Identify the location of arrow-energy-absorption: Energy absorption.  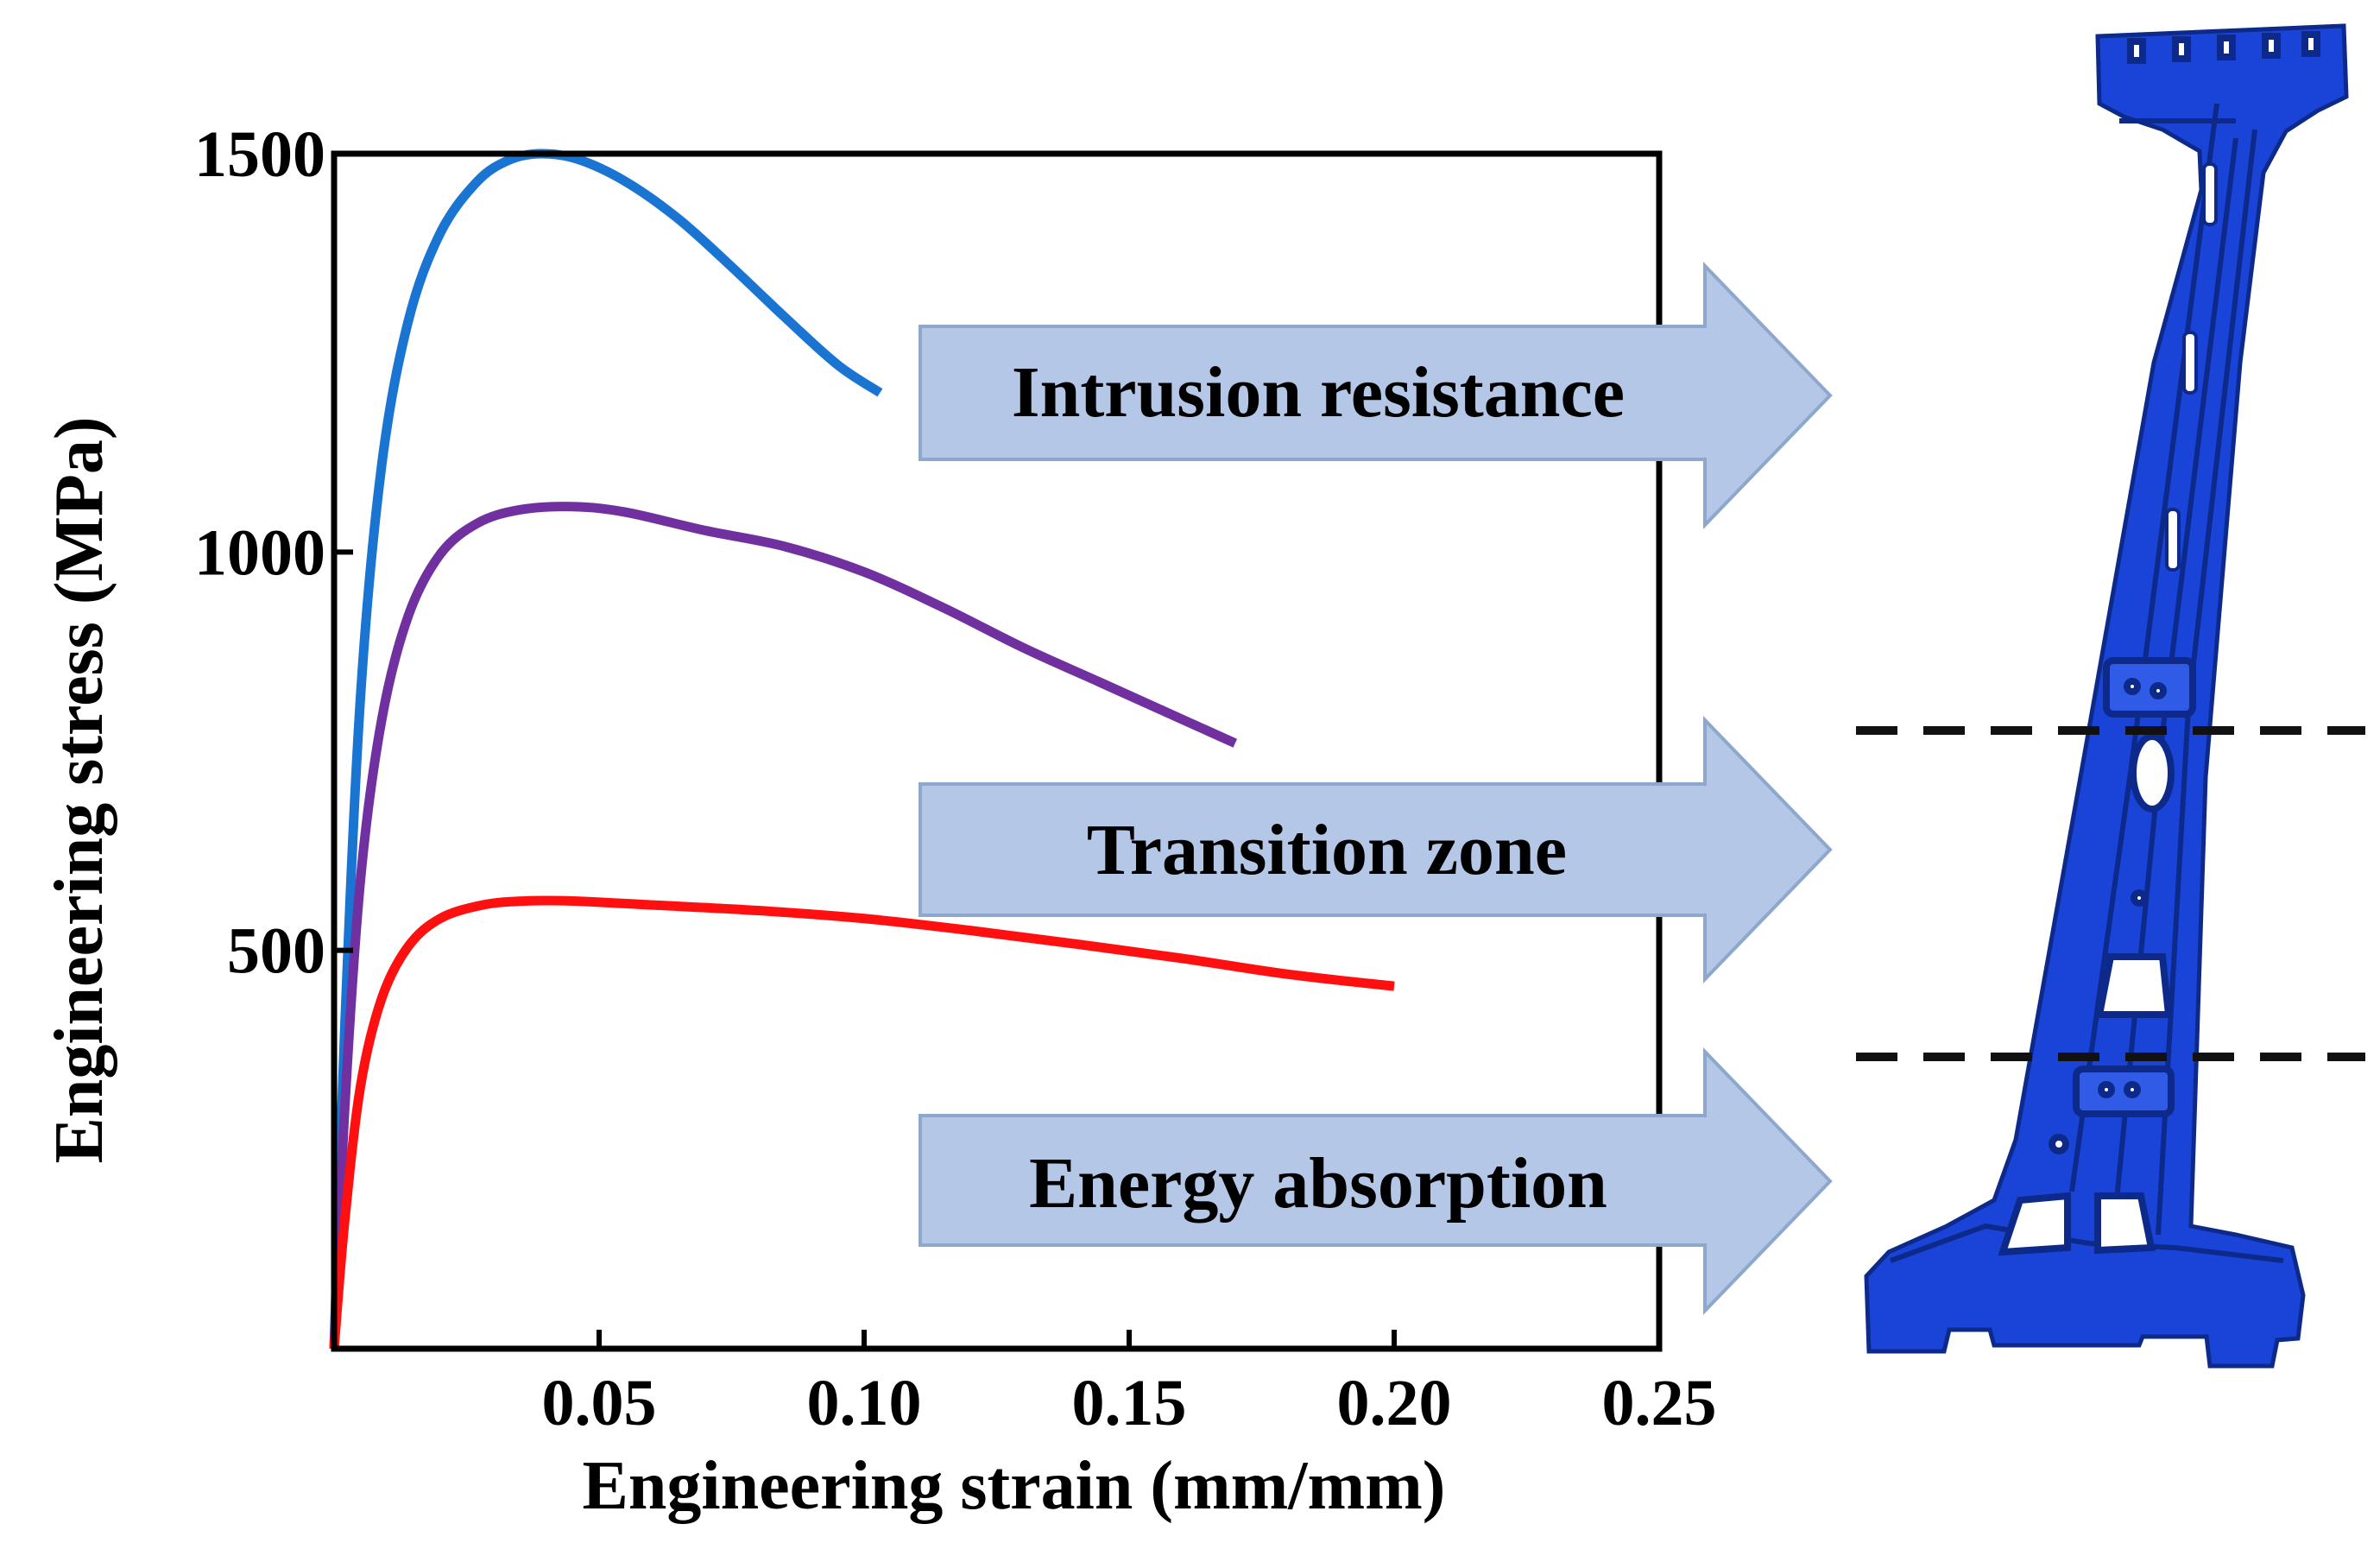
(1376, 1181).